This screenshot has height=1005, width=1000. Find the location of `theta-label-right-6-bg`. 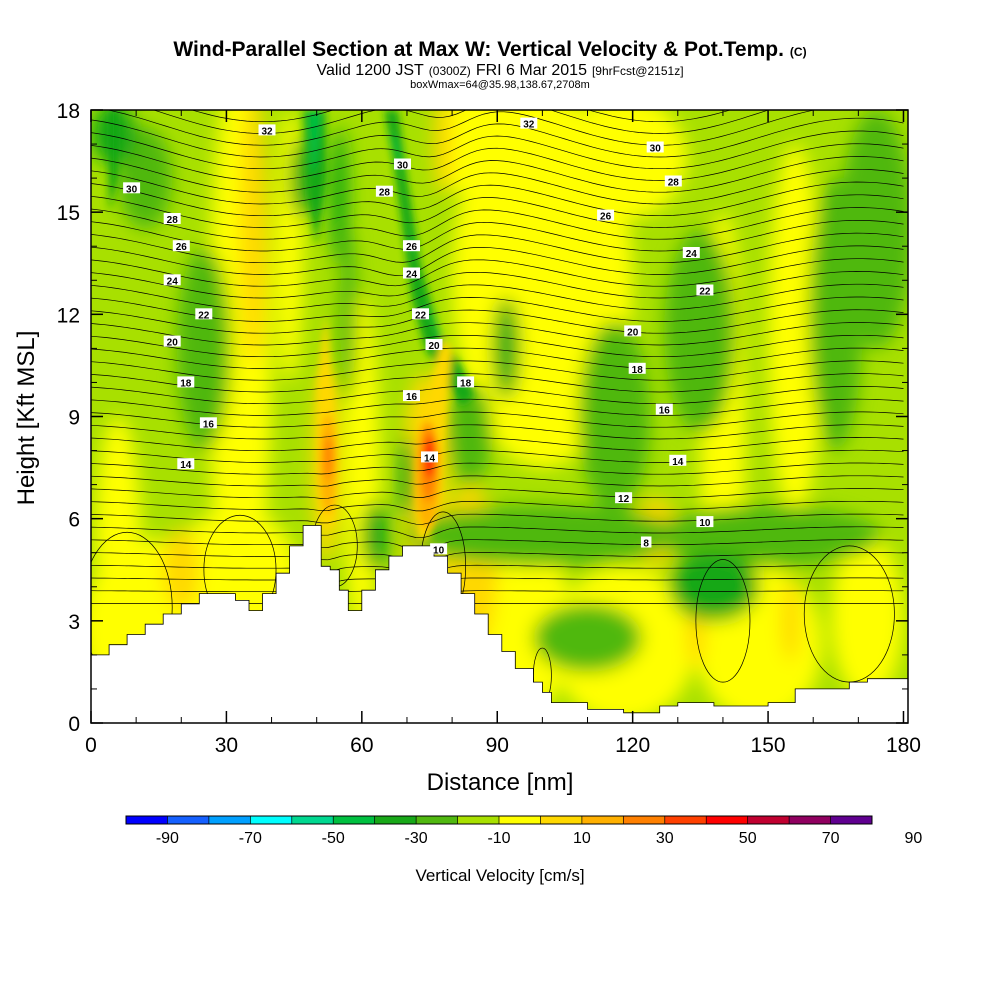

theta-label-right-6-bg is located at coordinates (705, 290).